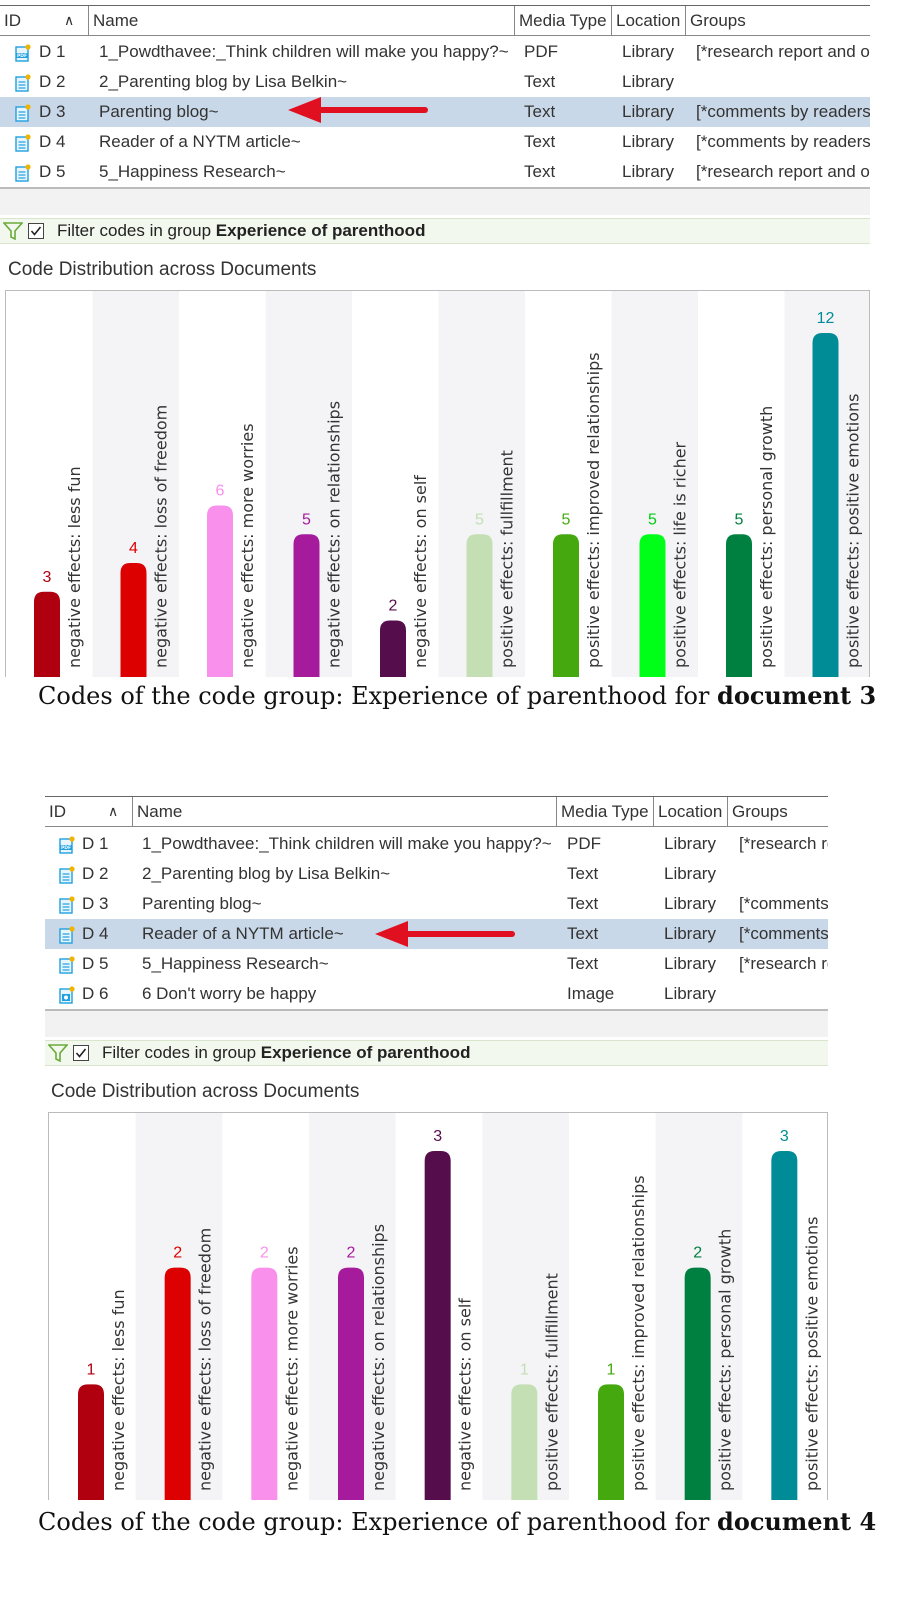 The width and height of the screenshot is (900, 1622). Describe the element at coordinates (435, 188) in the screenshot. I see `table-bottom-border` at that location.